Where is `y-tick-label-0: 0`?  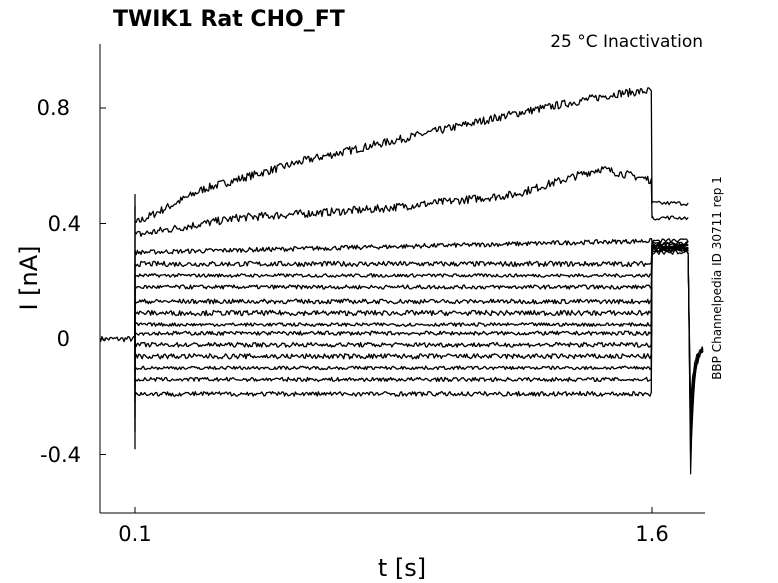 y-tick-label-0: 0 is located at coordinates (63, 339).